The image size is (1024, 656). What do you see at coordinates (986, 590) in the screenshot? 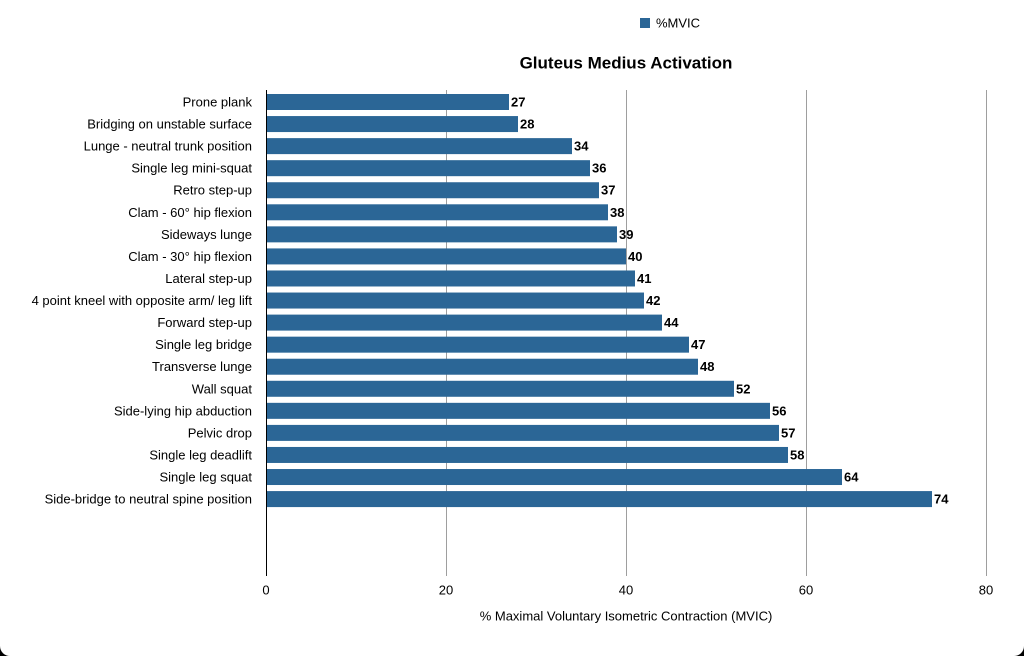
I see `x-tick-label: 80` at bounding box center [986, 590].